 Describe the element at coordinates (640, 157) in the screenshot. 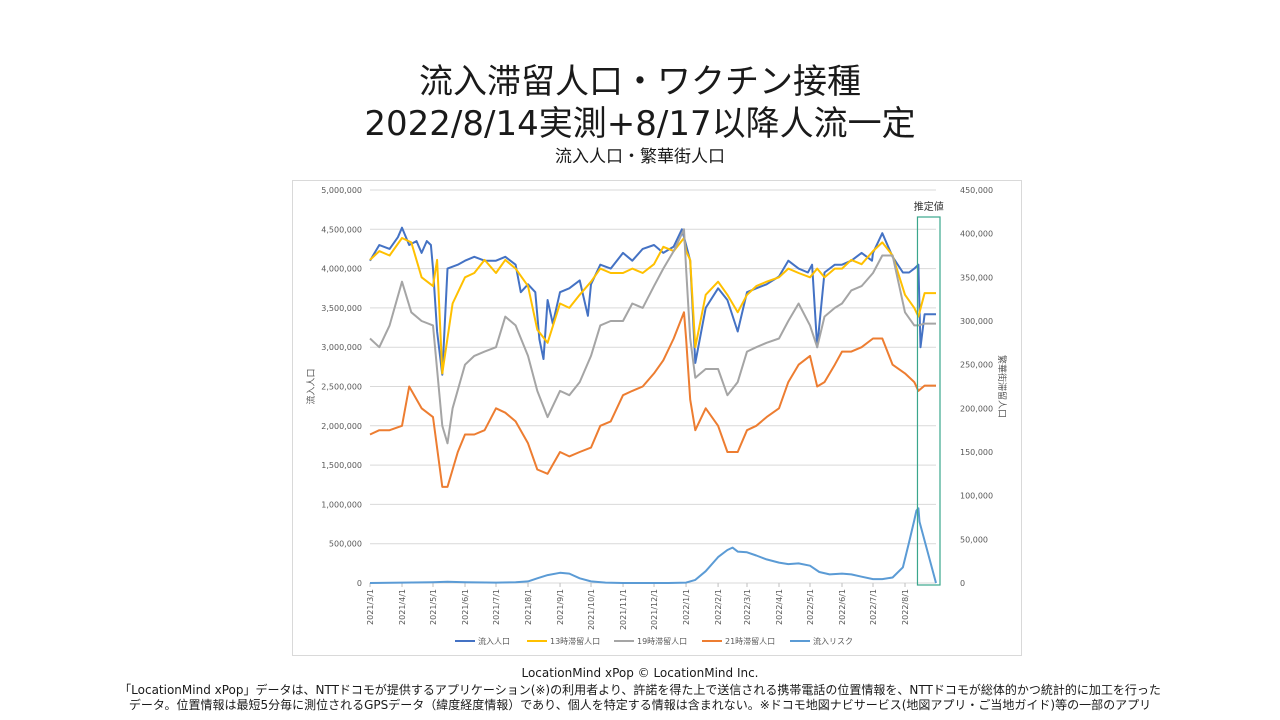

I see `chart-subtitle: 流入人口・繁華街人口` at that location.